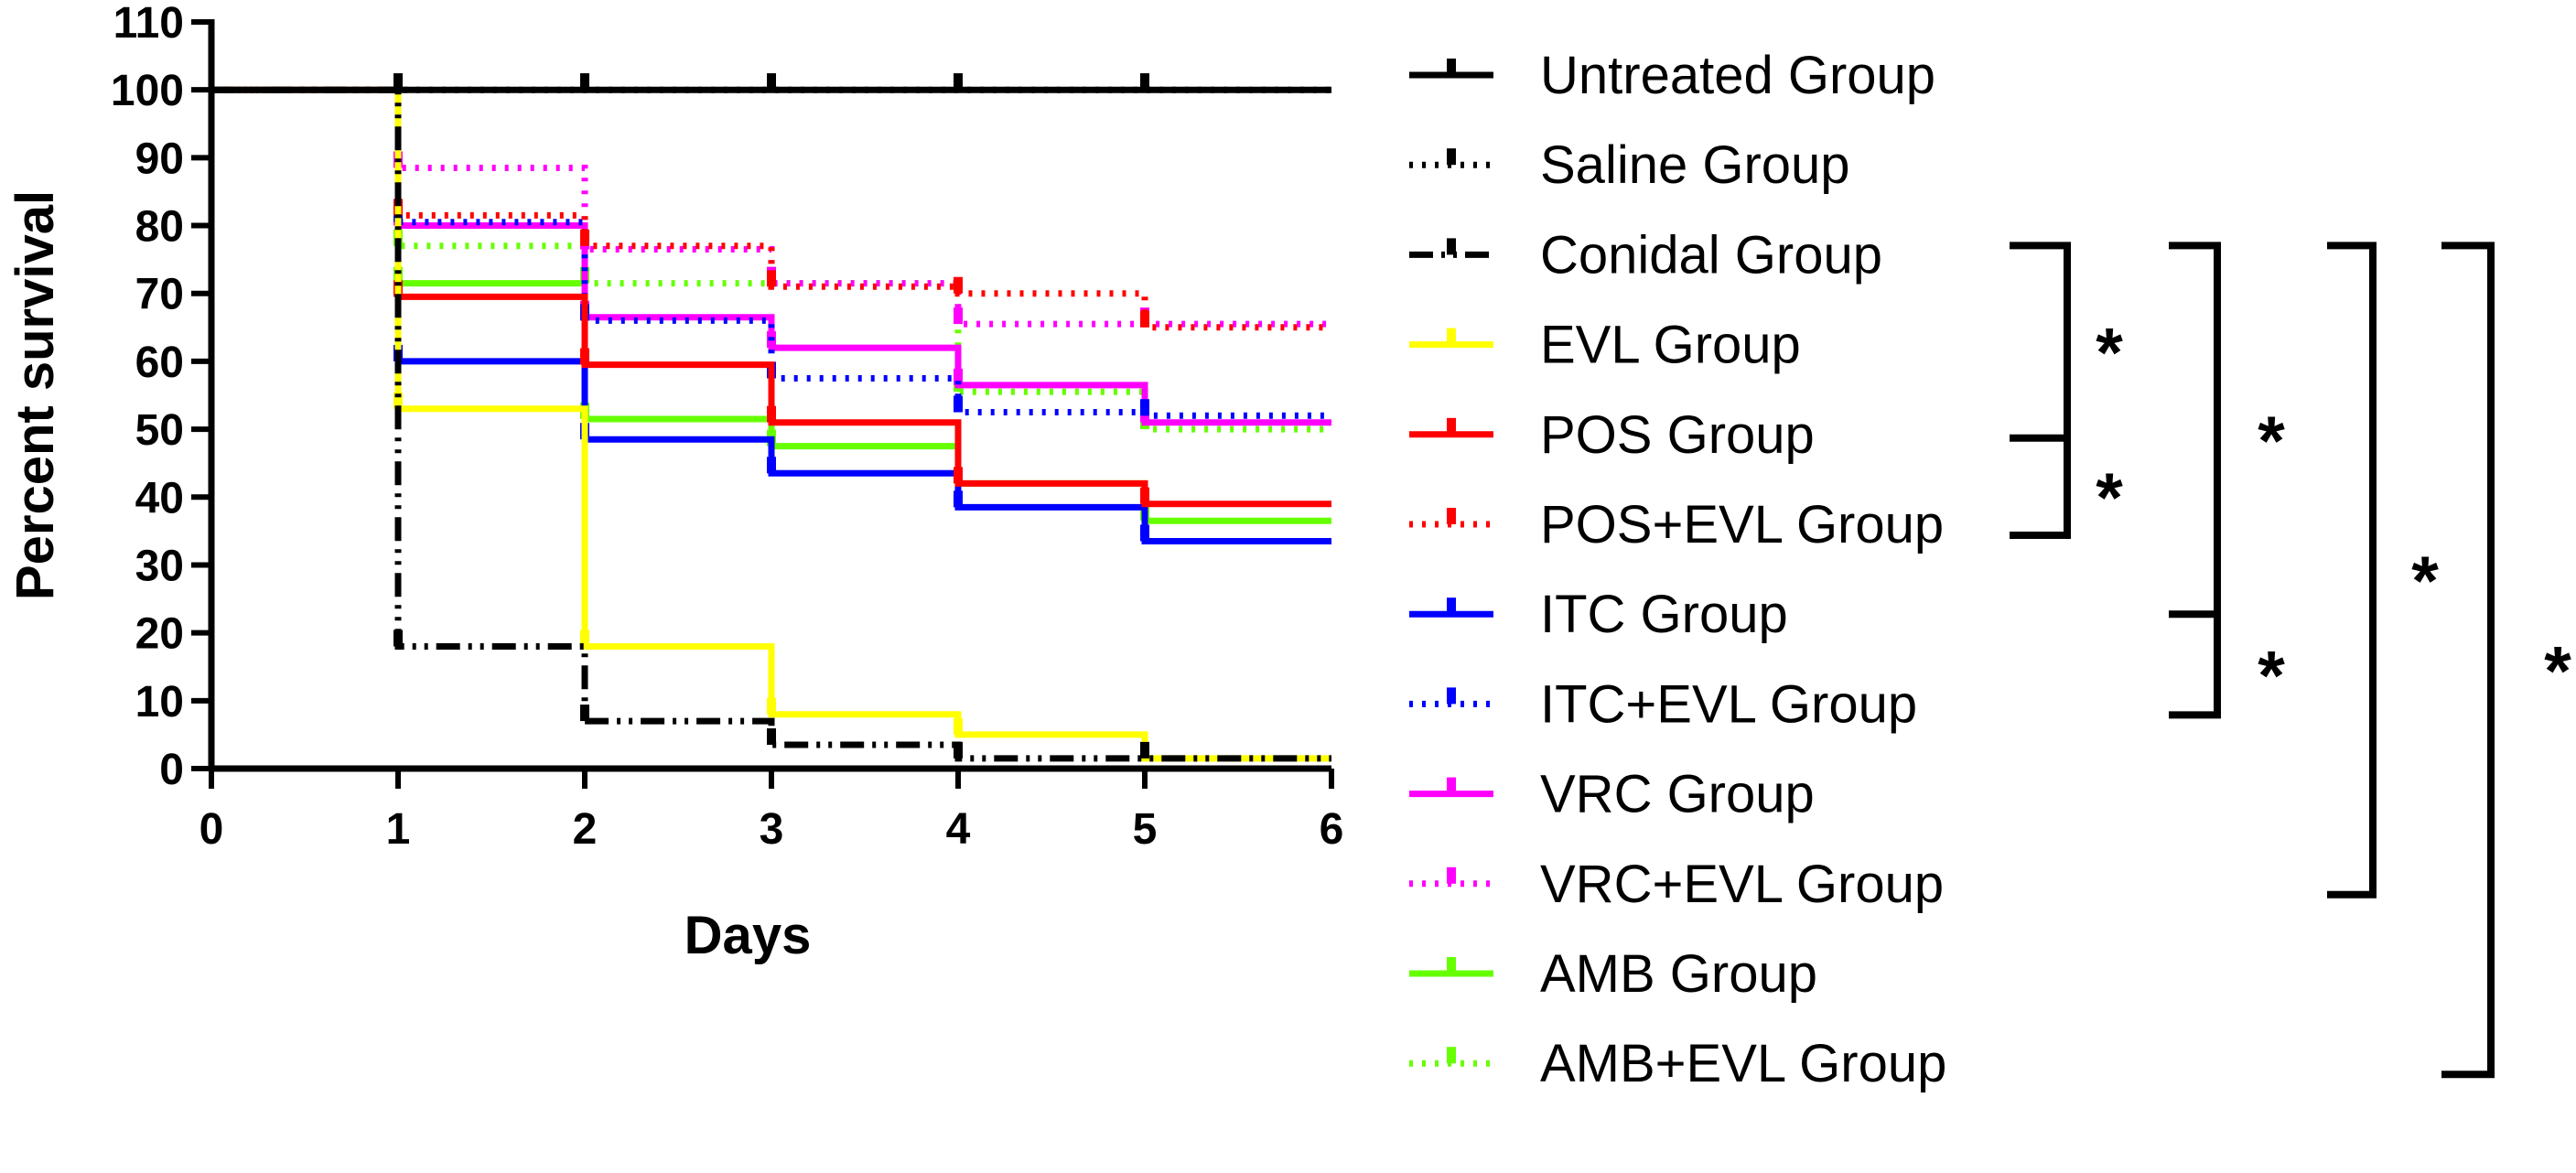  I want to click on legend-label: EVL Group, so click(1670, 345).